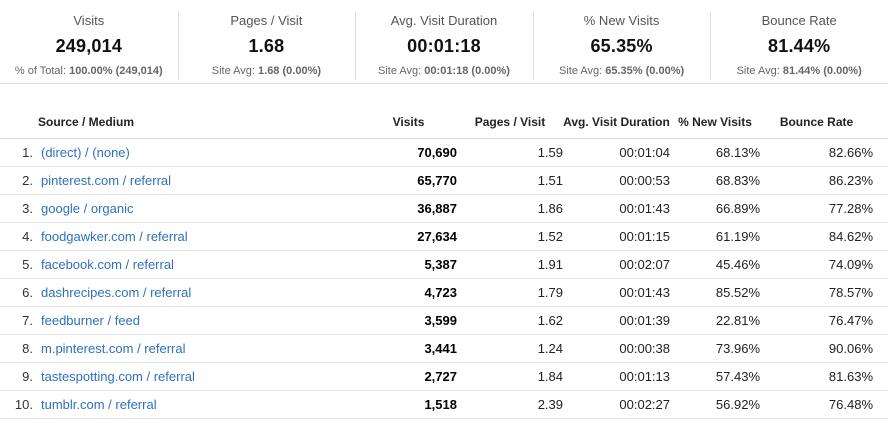 The height and width of the screenshot is (431, 888). What do you see at coordinates (715, 123) in the screenshot?
I see `column-header-pct-new-visits: % New Visits` at bounding box center [715, 123].